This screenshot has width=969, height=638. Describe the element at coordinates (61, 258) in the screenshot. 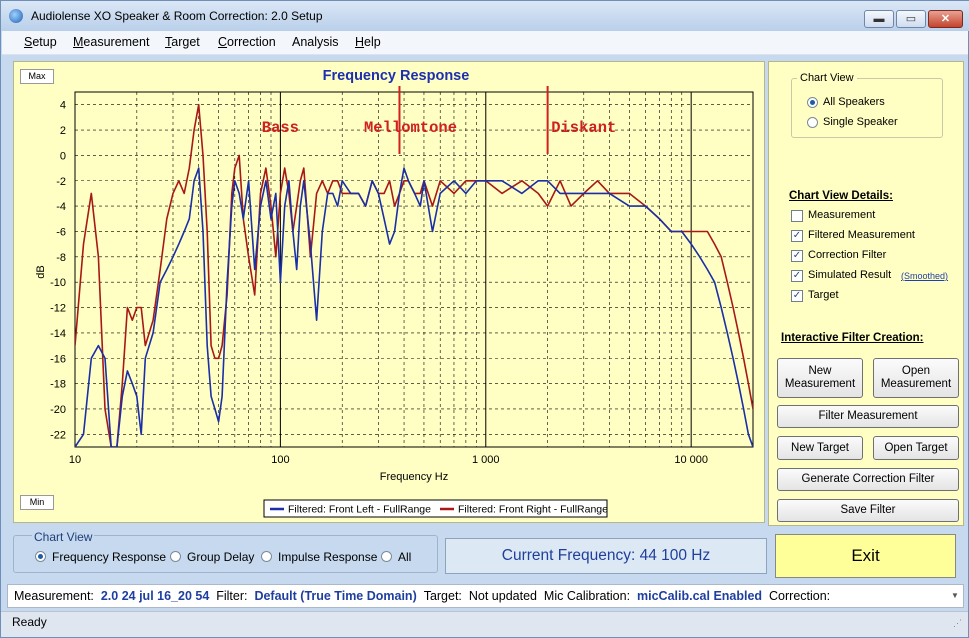

I see `y-tick-label: -8` at that location.